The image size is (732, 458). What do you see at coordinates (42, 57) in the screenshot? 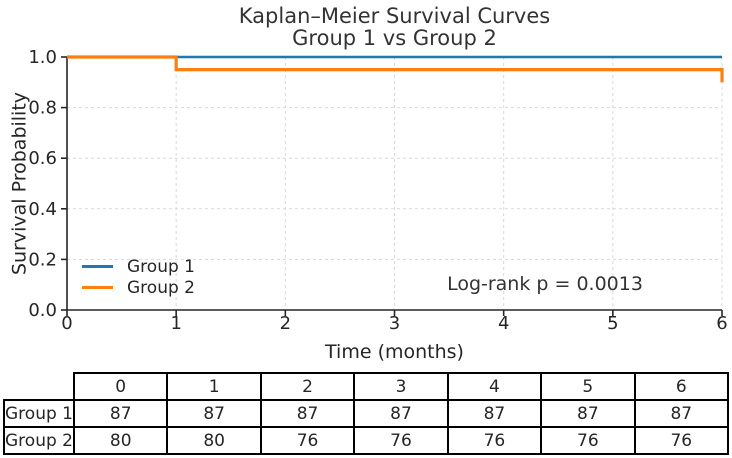
I see `y-tick-label: 1.0` at bounding box center [42, 57].